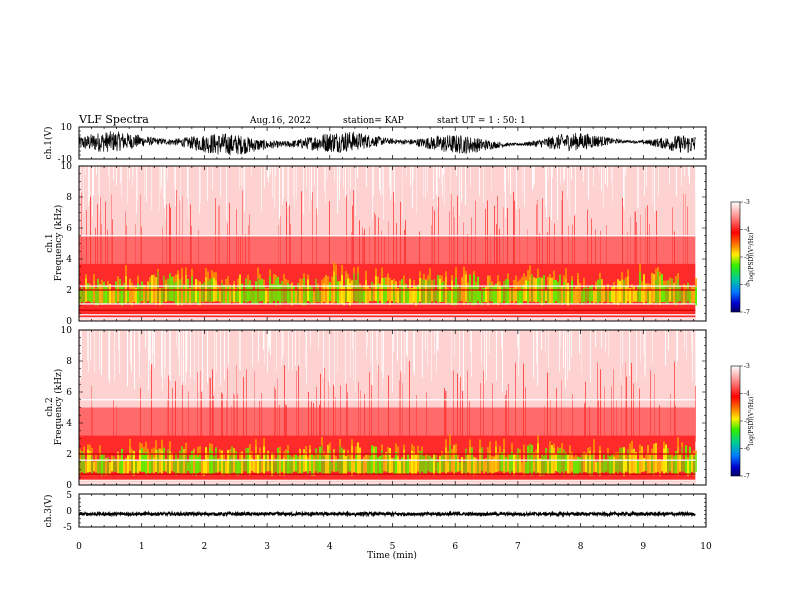 This screenshot has height=612, width=792. Describe the element at coordinates (280, 121) in the screenshot. I see `date-label: Aug.16, 2022` at that location.